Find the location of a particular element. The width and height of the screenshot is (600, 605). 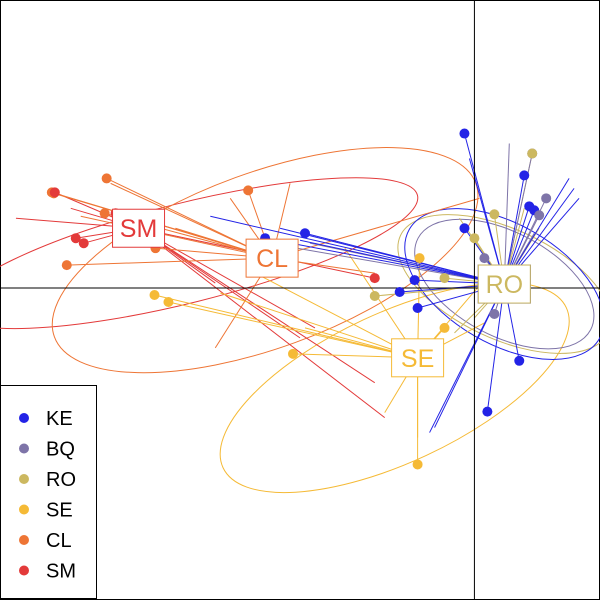

centroid-label-se: SE is located at coordinates (417, 359).